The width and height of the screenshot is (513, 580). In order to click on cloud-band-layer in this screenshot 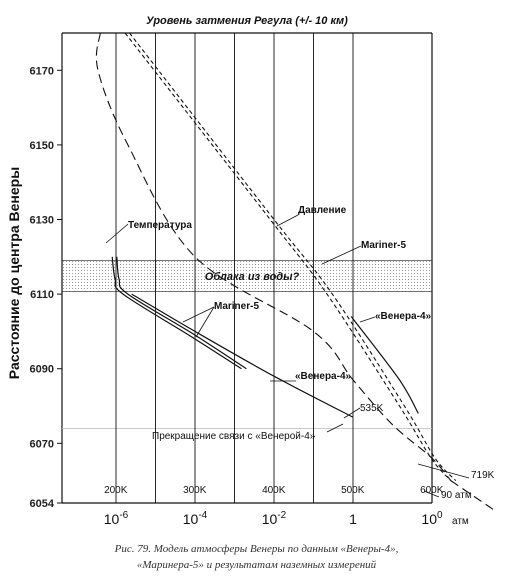, I will do `click(247, 276)`.